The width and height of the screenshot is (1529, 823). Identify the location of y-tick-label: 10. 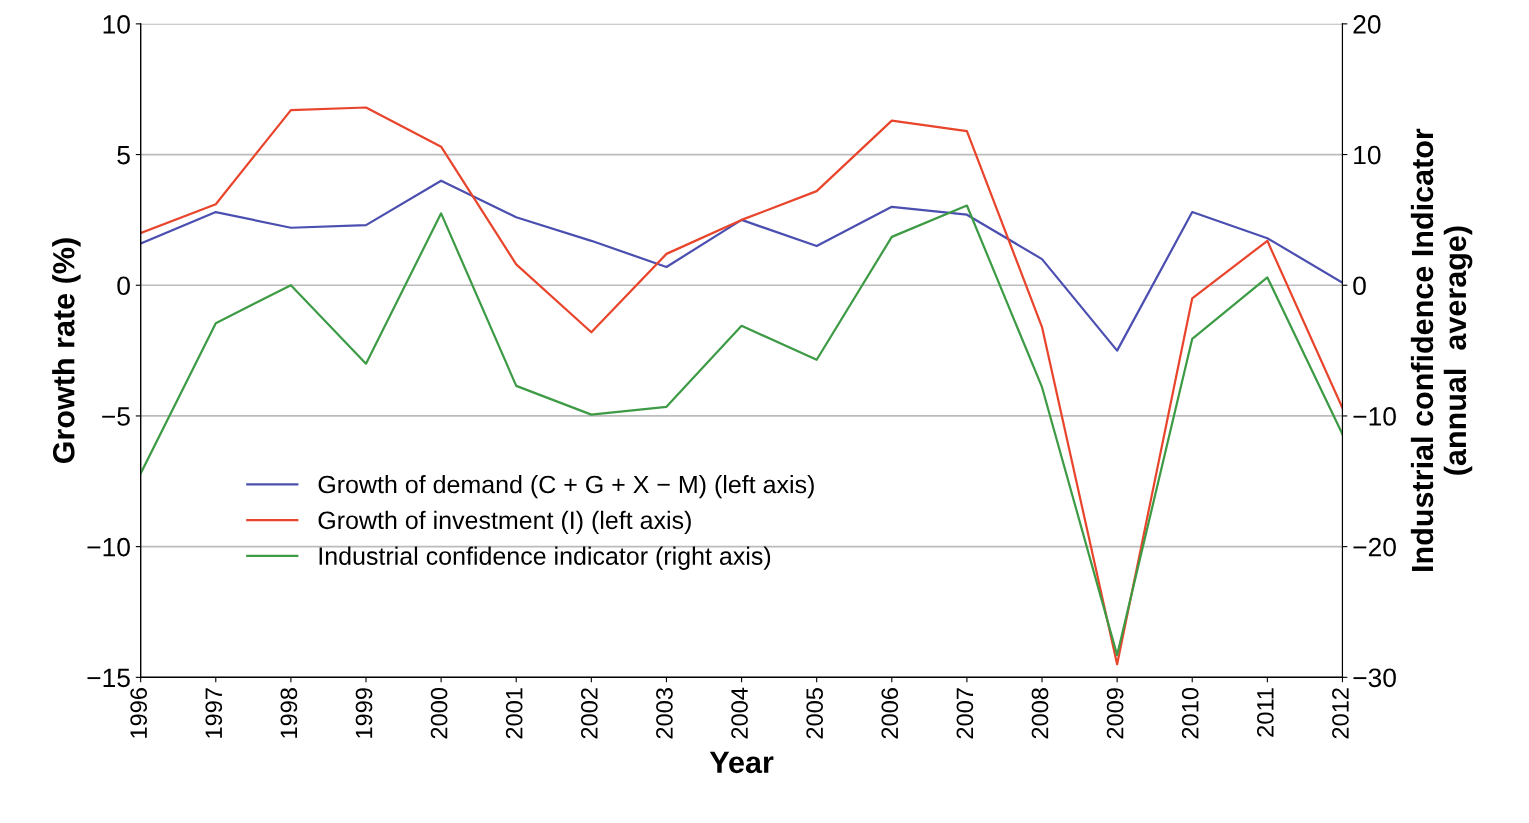
(116, 24).